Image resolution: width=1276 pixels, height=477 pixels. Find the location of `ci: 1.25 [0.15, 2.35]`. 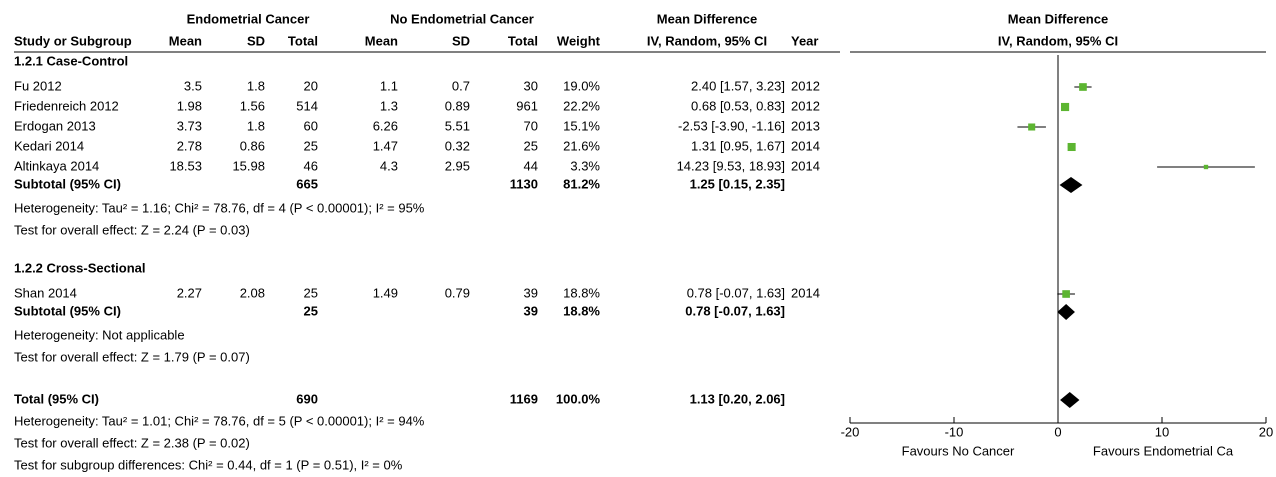

ci: 1.25 [0.15, 2.35] is located at coordinates (737, 183).